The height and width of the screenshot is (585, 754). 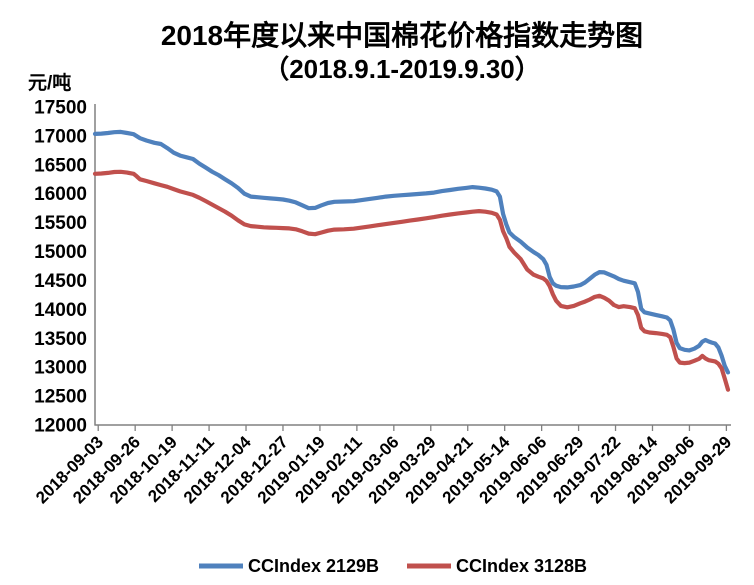 What do you see at coordinates (60, 281) in the screenshot?
I see `y-tick-label: 14500` at bounding box center [60, 281].